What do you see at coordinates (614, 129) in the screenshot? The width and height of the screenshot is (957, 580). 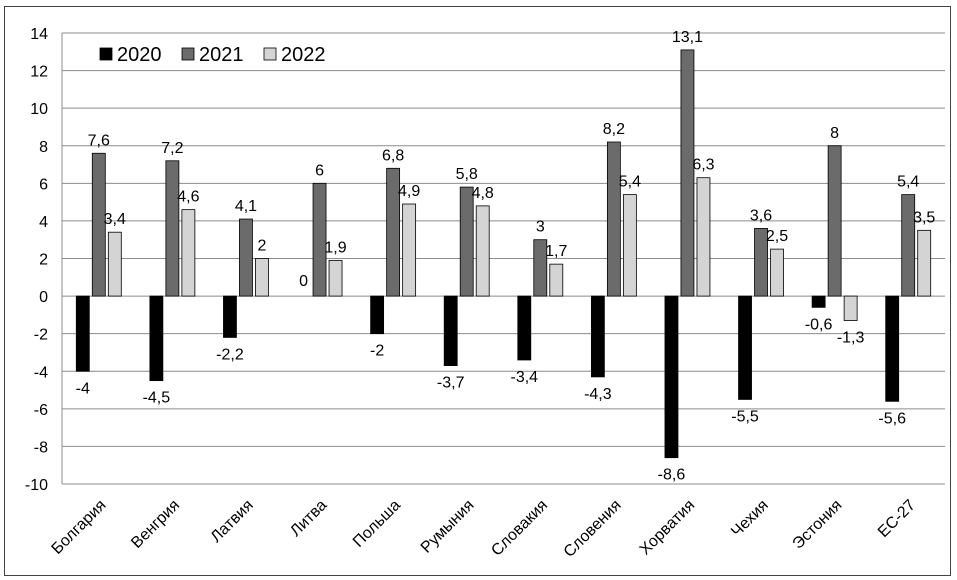 I see `data-label: 8,2` at bounding box center [614, 129].